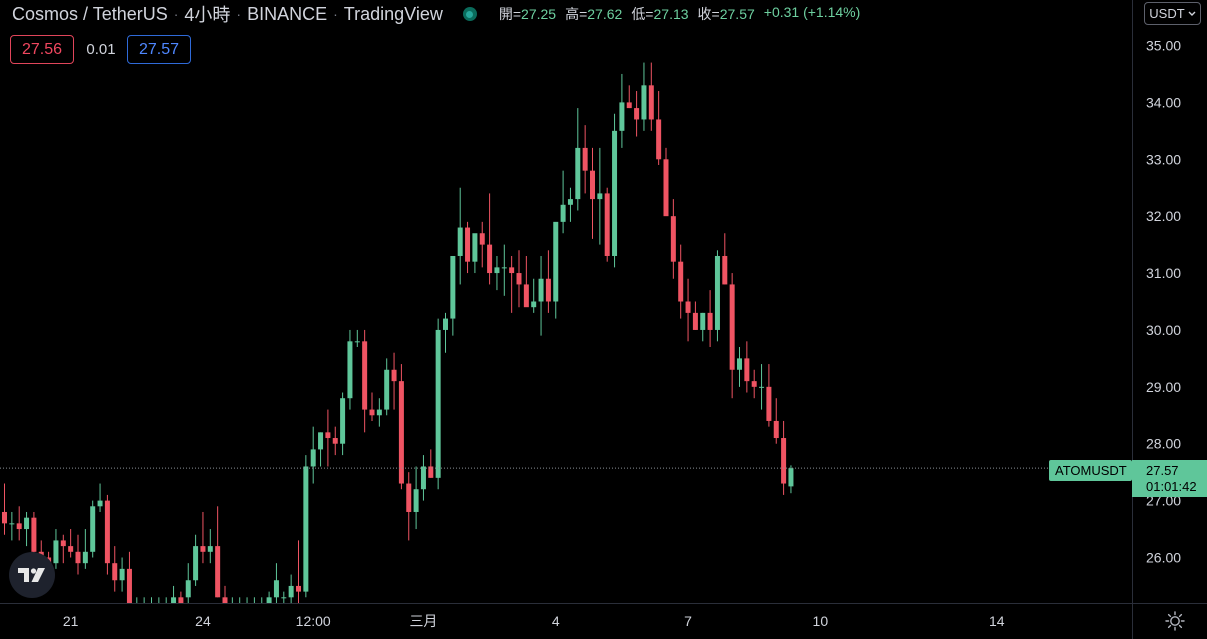 The image size is (1207, 639). I want to click on spread-value: 0.01, so click(101, 49).